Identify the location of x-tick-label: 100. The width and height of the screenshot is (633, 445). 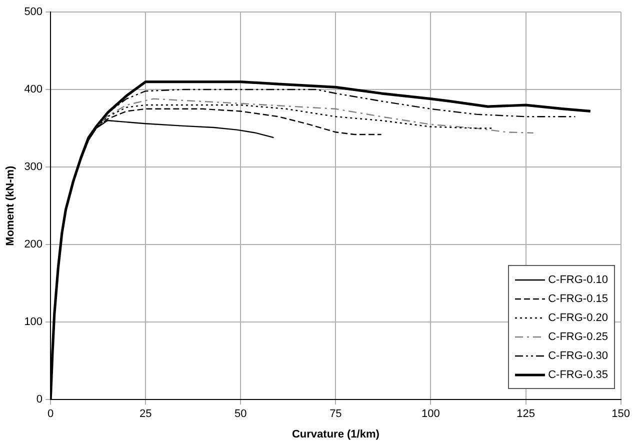
(431, 414).